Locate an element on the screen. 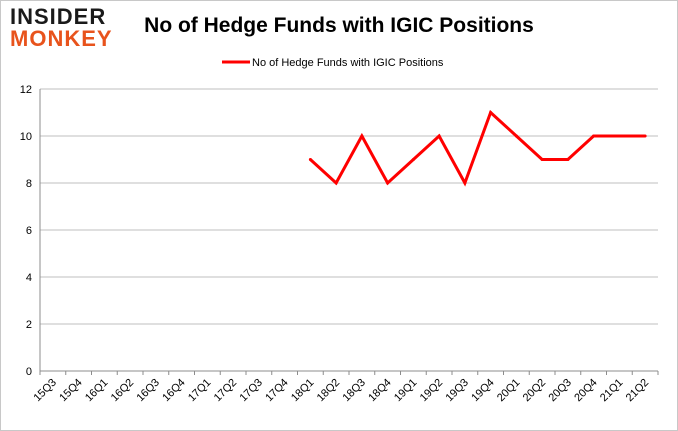 The image size is (678, 431). x-tick-label: 20Q2 is located at coordinates (535, 391).